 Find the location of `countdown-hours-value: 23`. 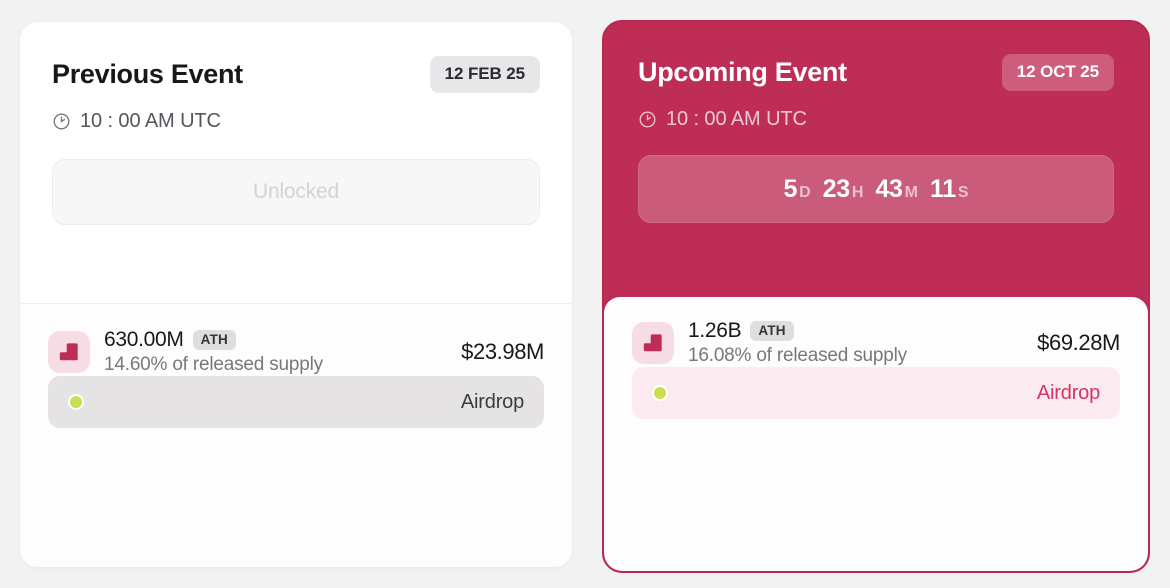

countdown-hours-value: 23 is located at coordinates (836, 188).